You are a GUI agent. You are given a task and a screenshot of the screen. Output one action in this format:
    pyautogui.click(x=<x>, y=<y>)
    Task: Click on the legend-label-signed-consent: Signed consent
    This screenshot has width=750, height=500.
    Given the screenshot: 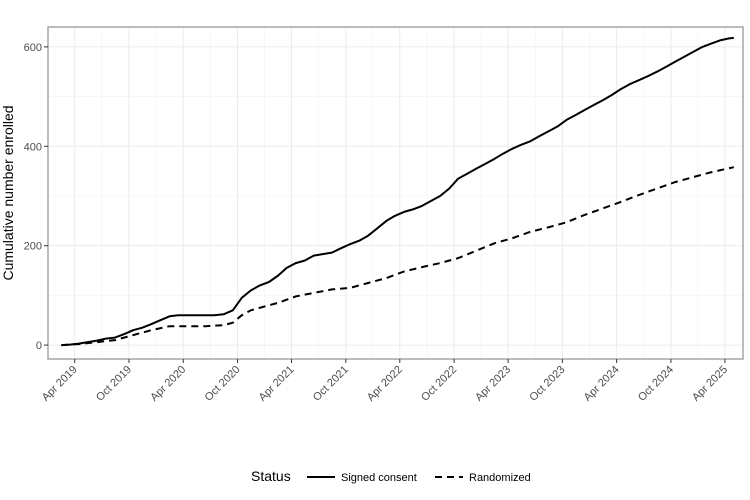 What is the action you would take?
    pyautogui.click(x=379, y=478)
    